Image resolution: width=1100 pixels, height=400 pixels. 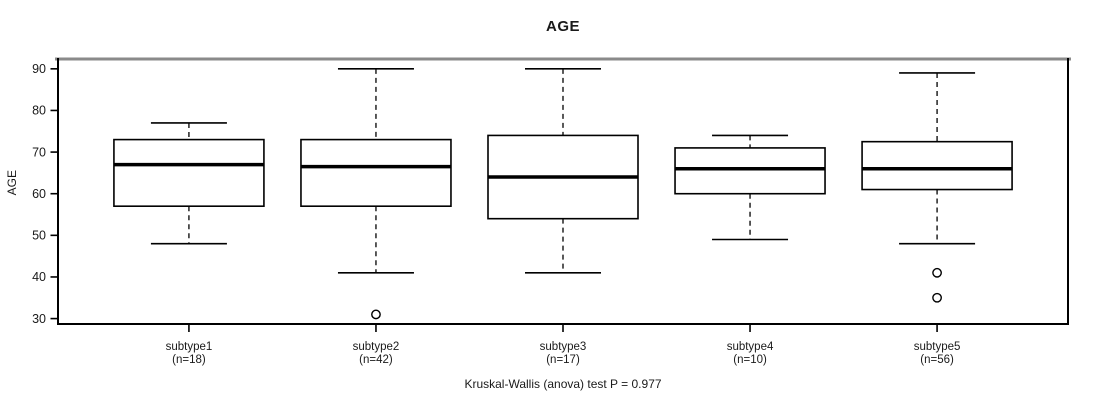 What do you see at coordinates (563, 384) in the screenshot?
I see `kruskal-wallis-annotation: Kruskal-Wallis (anova) test P = 0.977` at bounding box center [563, 384].